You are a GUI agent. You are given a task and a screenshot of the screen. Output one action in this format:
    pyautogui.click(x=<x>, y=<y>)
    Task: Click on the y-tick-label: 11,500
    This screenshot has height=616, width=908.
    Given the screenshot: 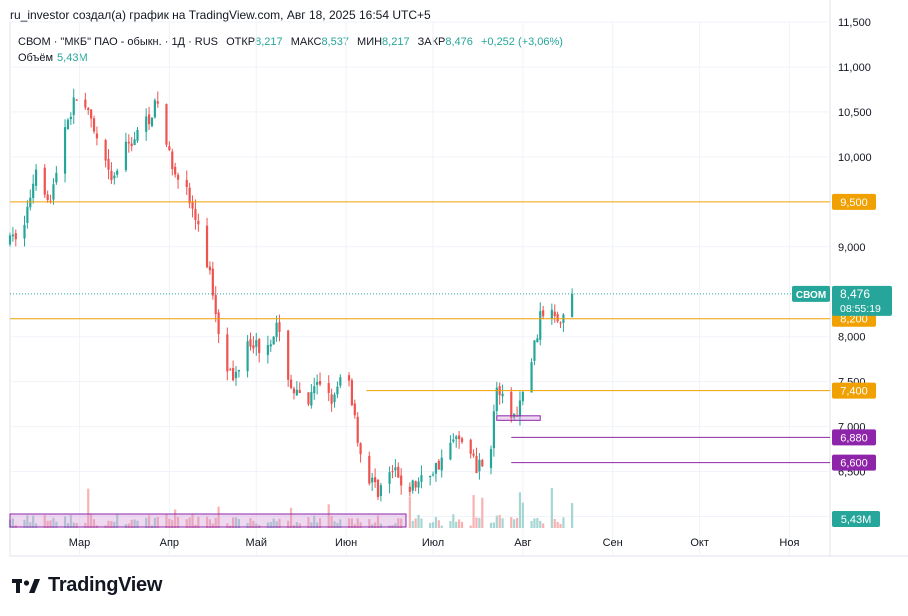 What is the action you would take?
    pyautogui.click(x=854, y=23)
    